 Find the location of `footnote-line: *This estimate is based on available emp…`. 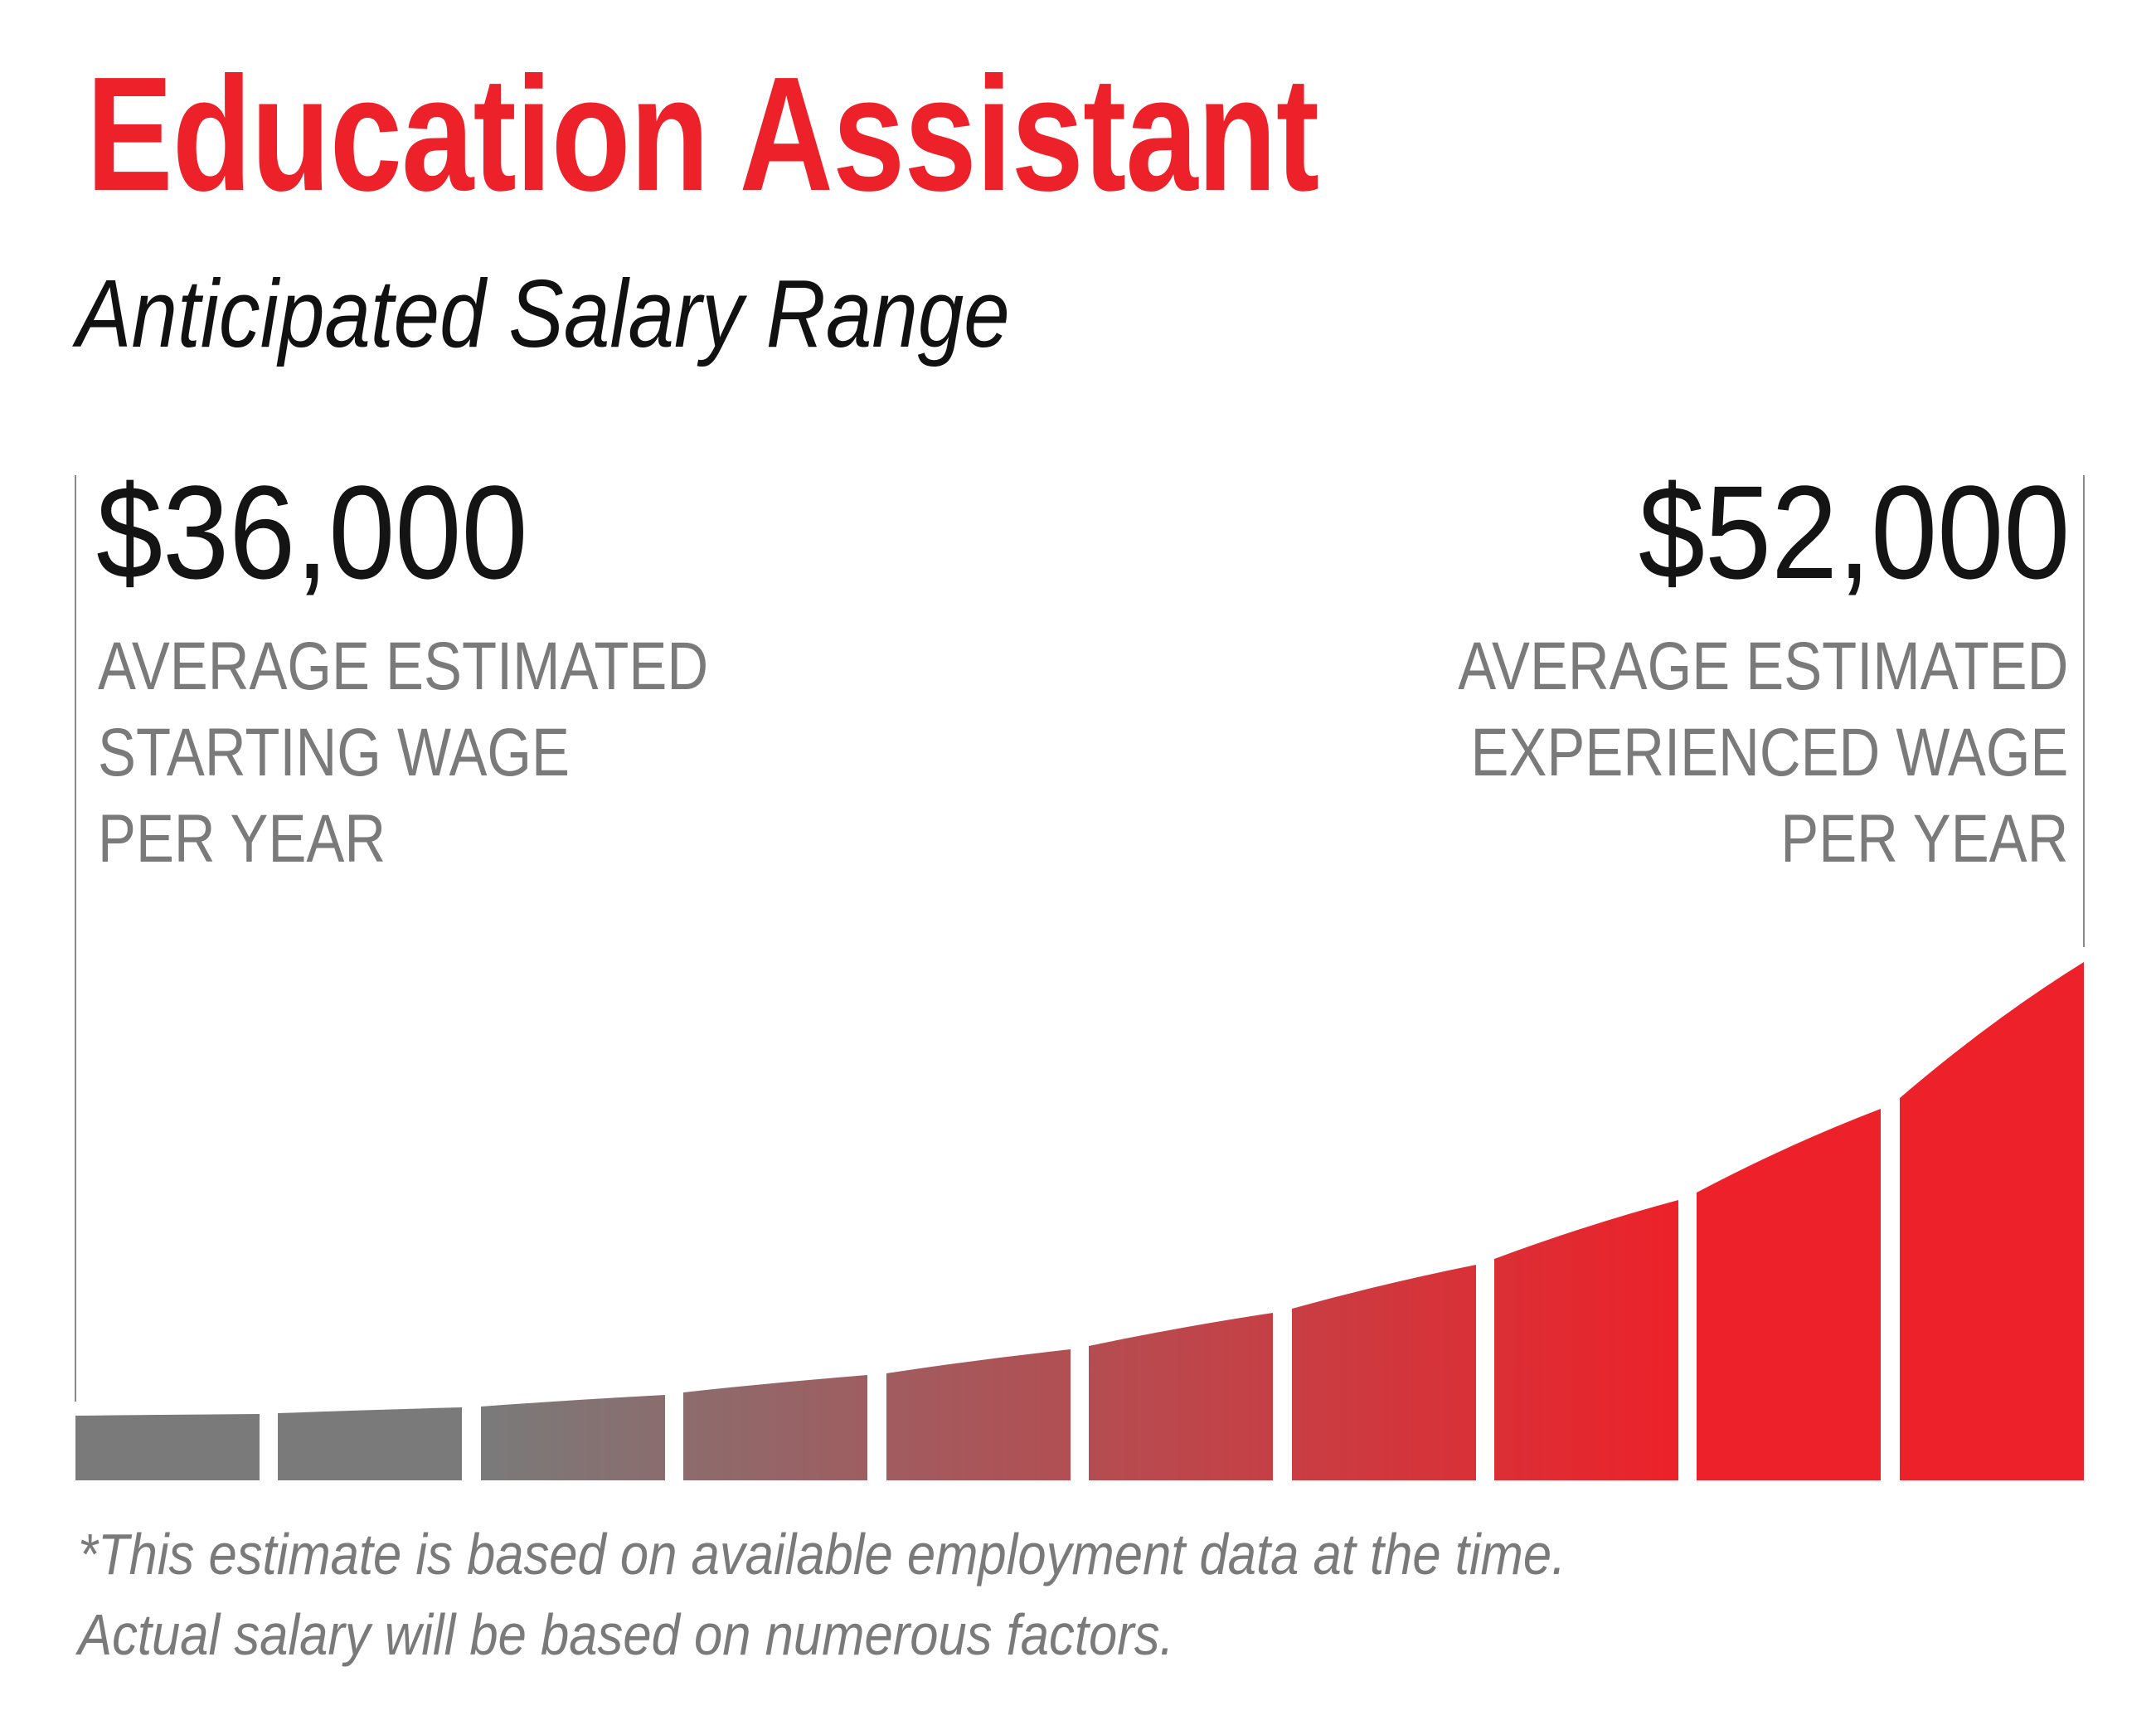

footnote-line: *This estimate is based on available emp… is located at coordinates (822, 1555).